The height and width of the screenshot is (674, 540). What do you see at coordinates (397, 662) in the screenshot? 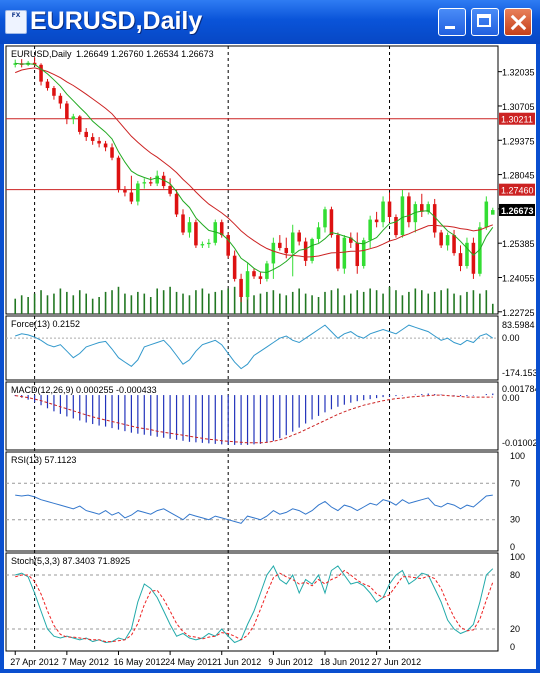
I see `time-tick-label: 27 Jun 2012` at bounding box center [397, 662].